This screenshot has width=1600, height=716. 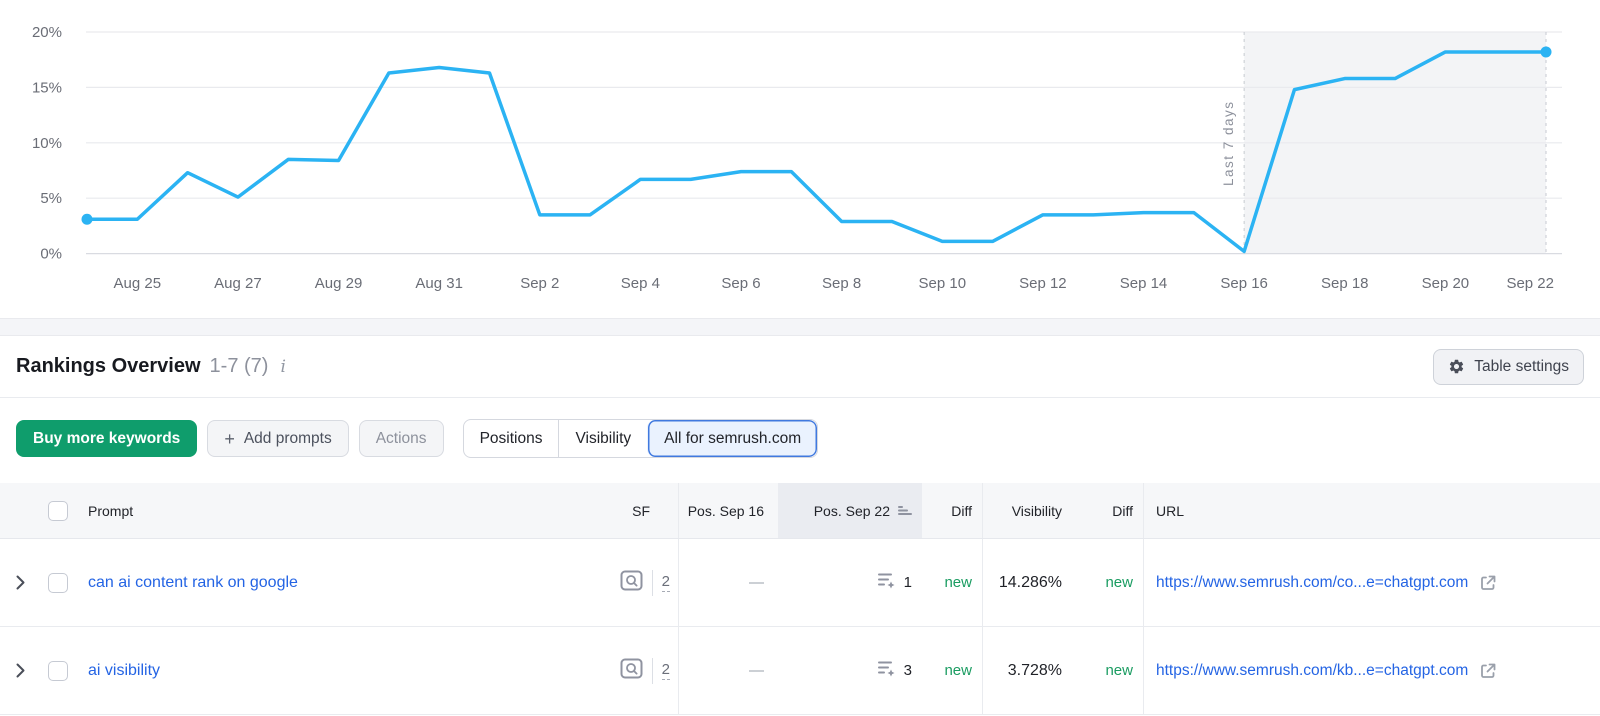 I want to click on svg-text: Aug 29, so click(x=339, y=283).